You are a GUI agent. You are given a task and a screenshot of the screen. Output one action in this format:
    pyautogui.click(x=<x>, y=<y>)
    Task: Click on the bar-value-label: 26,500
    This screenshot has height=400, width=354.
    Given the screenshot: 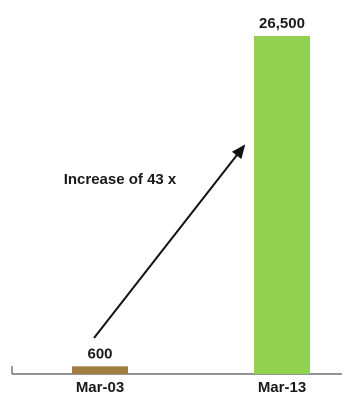 What is the action you would take?
    pyautogui.click(x=282, y=23)
    